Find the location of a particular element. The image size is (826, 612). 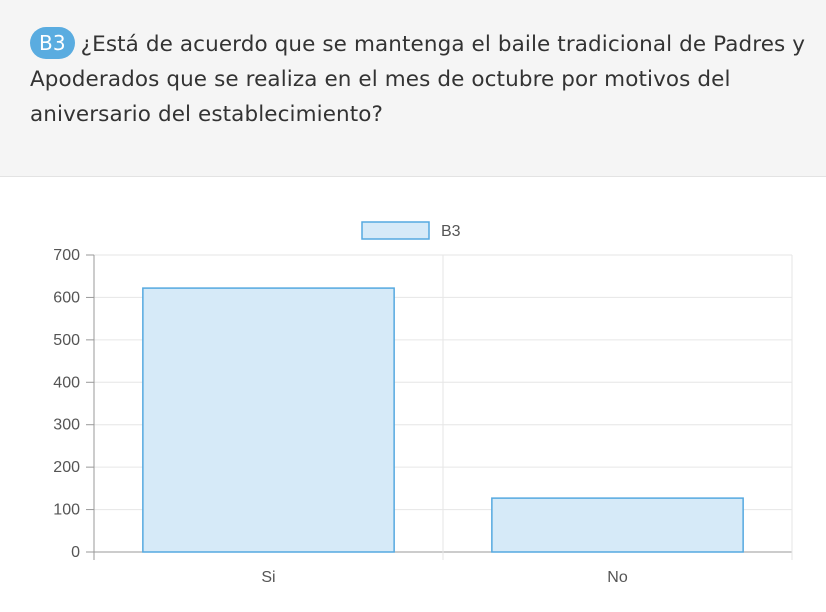

y-tick-label: 500 is located at coordinates (66, 340).